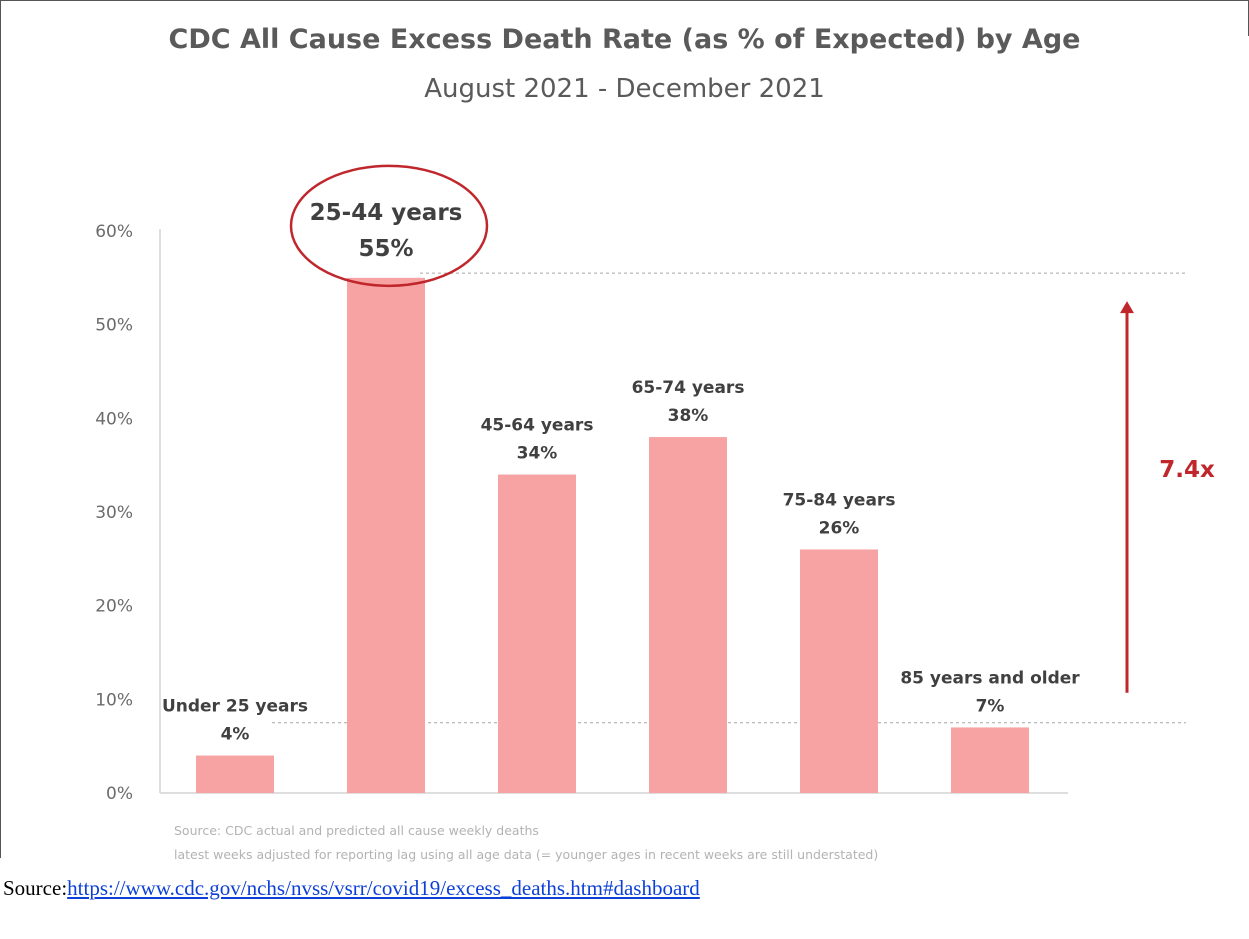 The image size is (1249, 939). What do you see at coordinates (1127, 307) in the screenshot?
I see `ratio-arrow-head` at bounding box center [1127, 307].